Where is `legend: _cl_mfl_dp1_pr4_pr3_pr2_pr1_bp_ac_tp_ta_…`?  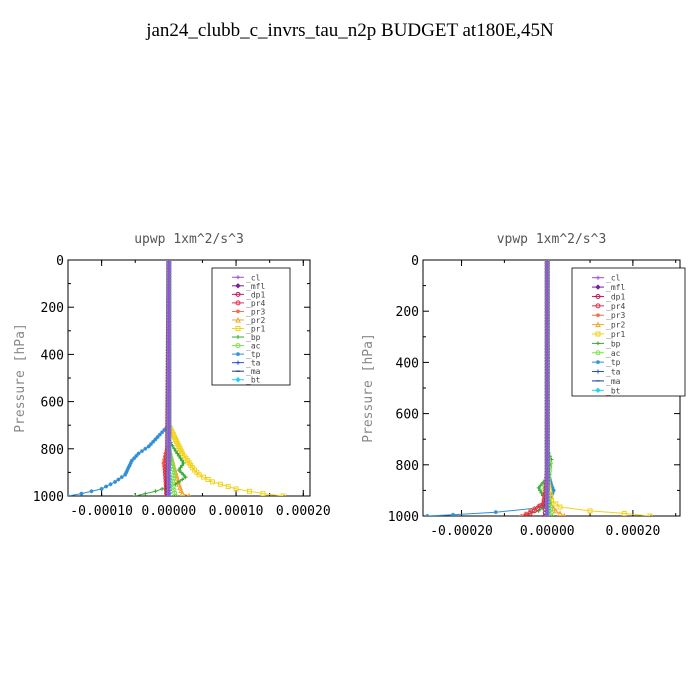 legend: _cl_mfl_dp1_pr4_pr3_pr2_pr1_bp_ac_tp_ta_… is located at coordinates (628, 332).